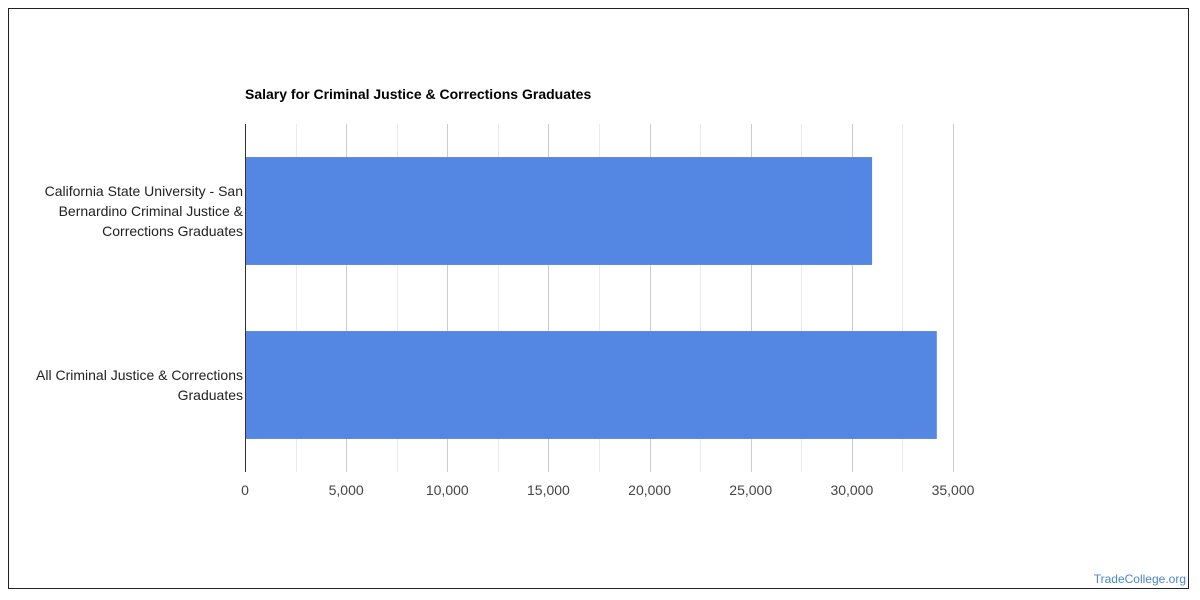 The width and height of the screenshot is (1200, 600). What do you see at coordinates (144, 191) in the screenshot?
I see `category-label-line: California State University - San` at bounding box center [144, 191].